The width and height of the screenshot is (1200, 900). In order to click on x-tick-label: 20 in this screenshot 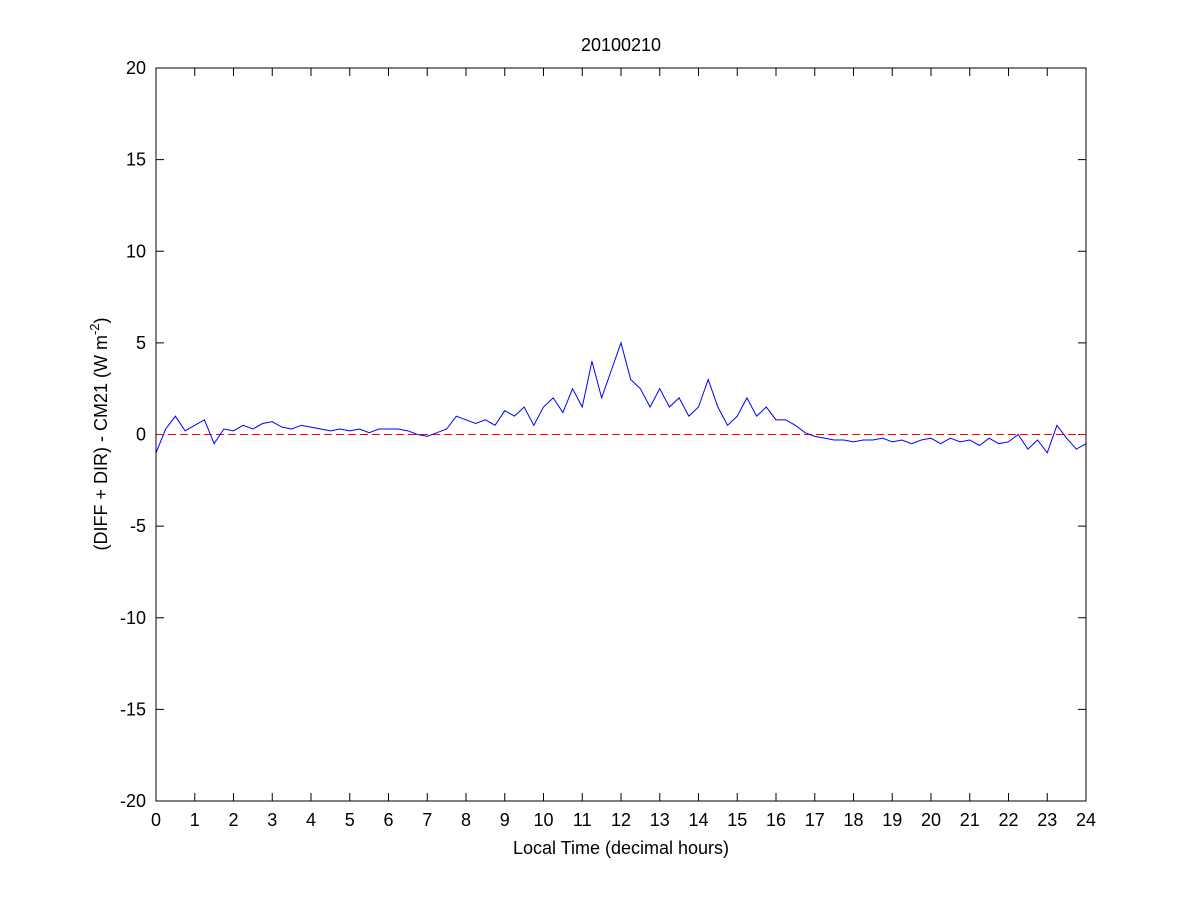, I will do `click(931, 820)`.